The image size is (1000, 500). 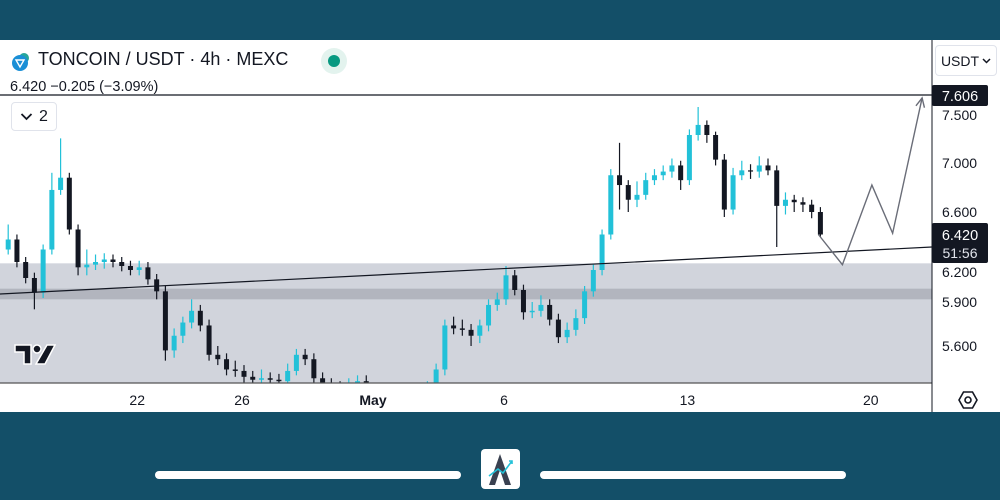 What do you see at coordinates (34, 116) in the screenshot?
I see `indicators-toggle-button: 2` at bounding box center [34, 116].